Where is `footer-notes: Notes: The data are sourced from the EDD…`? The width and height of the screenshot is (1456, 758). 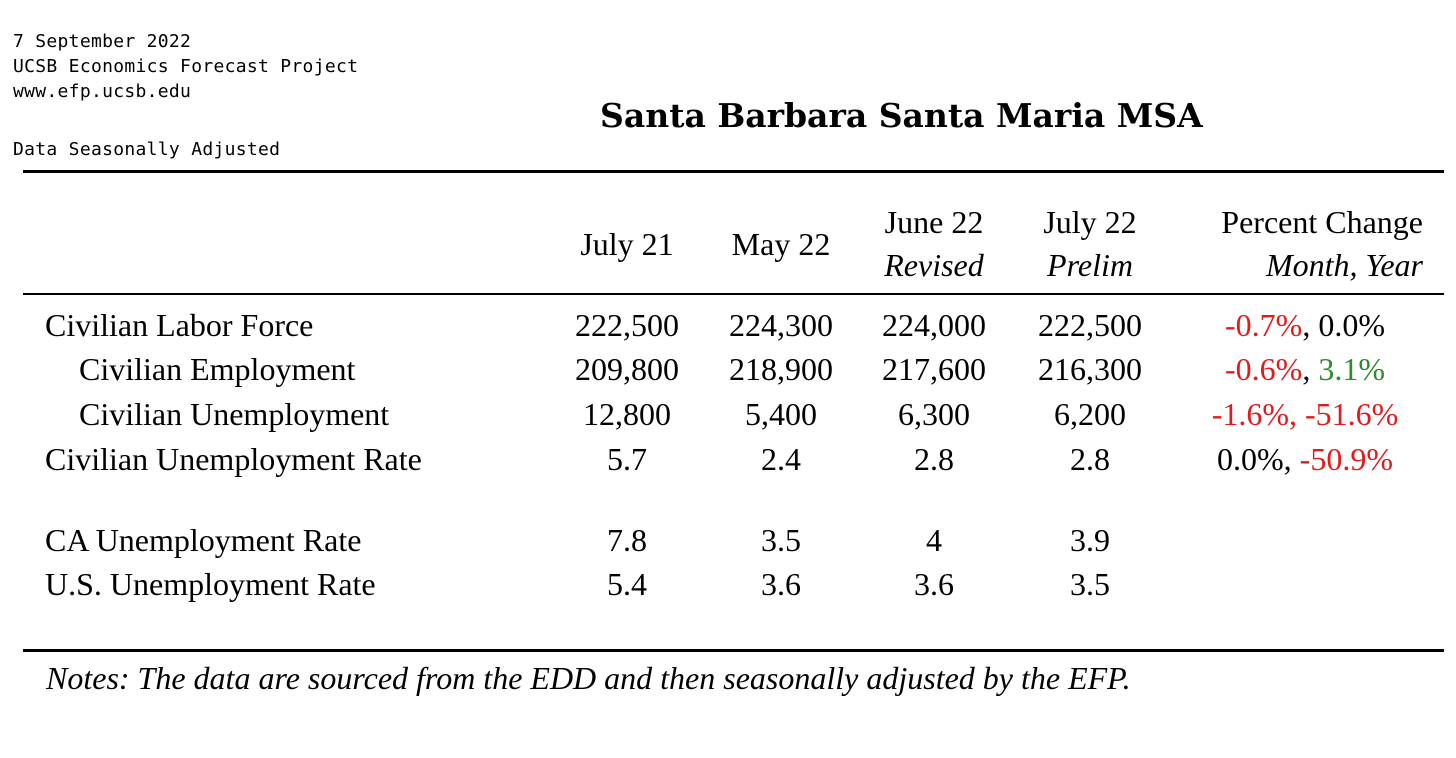 footer-notes: Notes: The data are sourced from the EDD… is located at coordinates (588, 678).